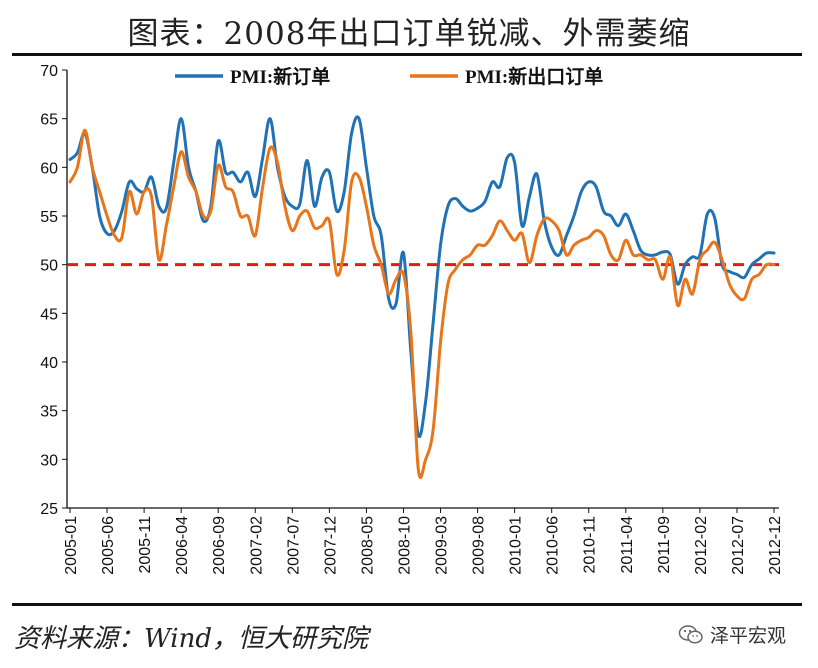 This screenshot has height=668, width=818. Describe the element at coordinates (516, 545) in the screenshot. I see `x-tick-label: 2010-01` at that location.